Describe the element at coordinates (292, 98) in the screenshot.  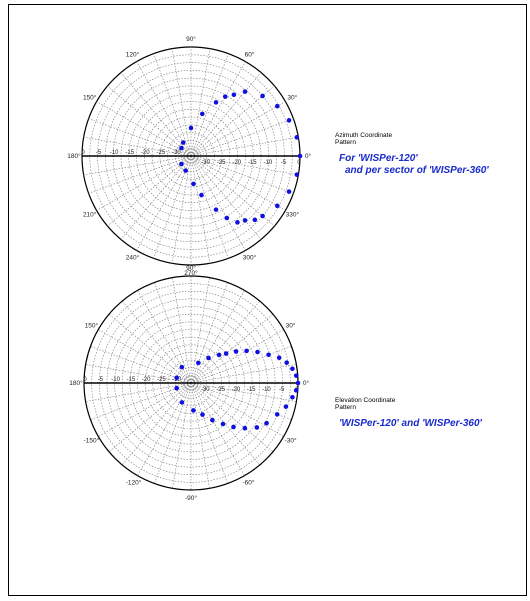
I see `azimuth-angle-label: 30°` at that location.